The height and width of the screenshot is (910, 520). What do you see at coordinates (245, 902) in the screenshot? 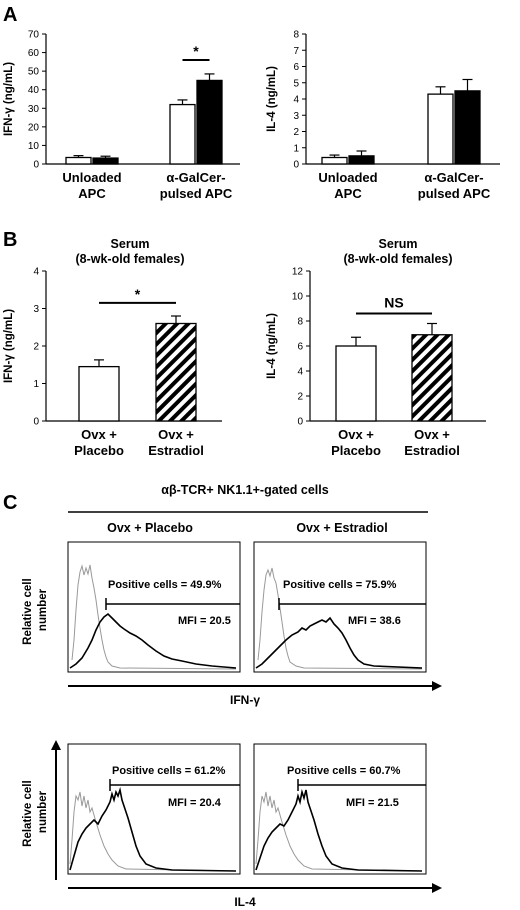
I see `x-axis-label-il4: IL-4` at bounding box center [245, 902].